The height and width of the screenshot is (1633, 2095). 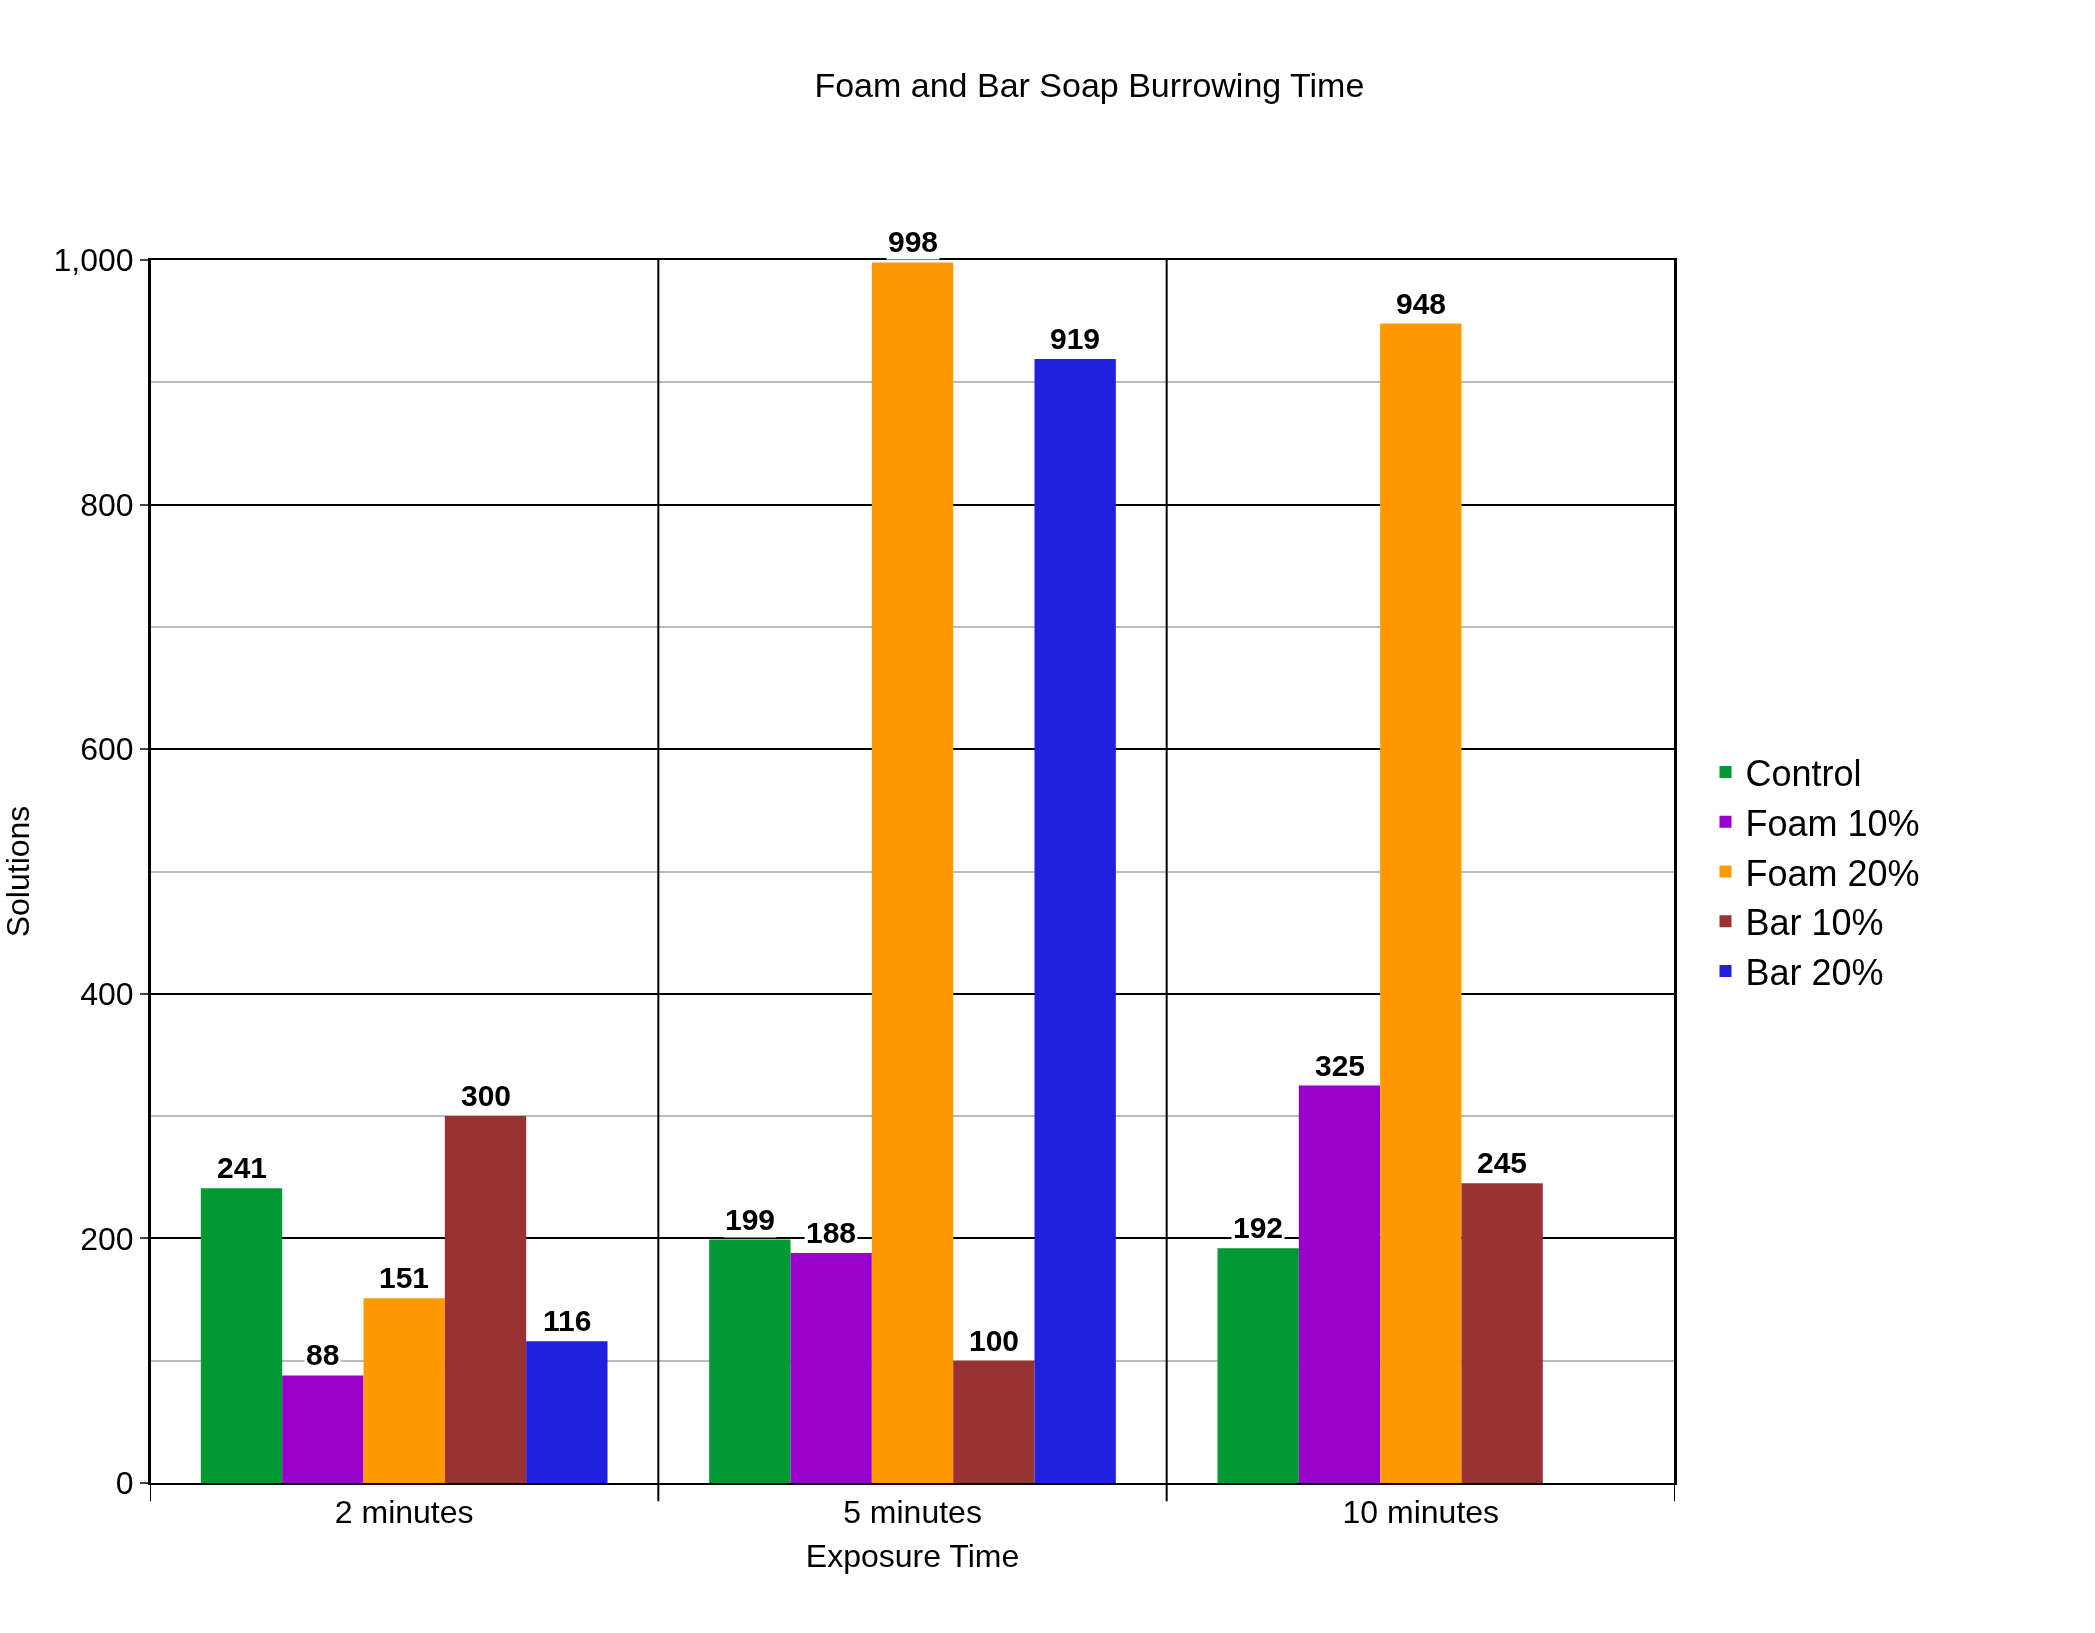 What do you see at coordinates (1421, 1512) in the screenshot?
I see `x-tick-label: 10 minutes` at bounding box center [1421, 1512].